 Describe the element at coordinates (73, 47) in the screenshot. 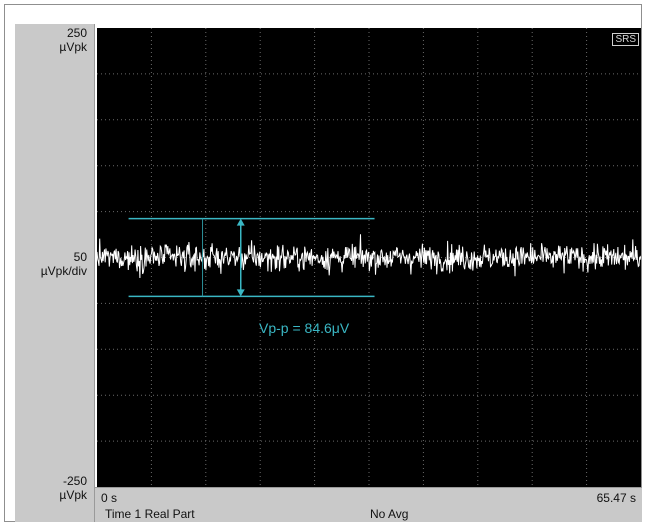

I see `y-top-unit: µVpk` at that location.